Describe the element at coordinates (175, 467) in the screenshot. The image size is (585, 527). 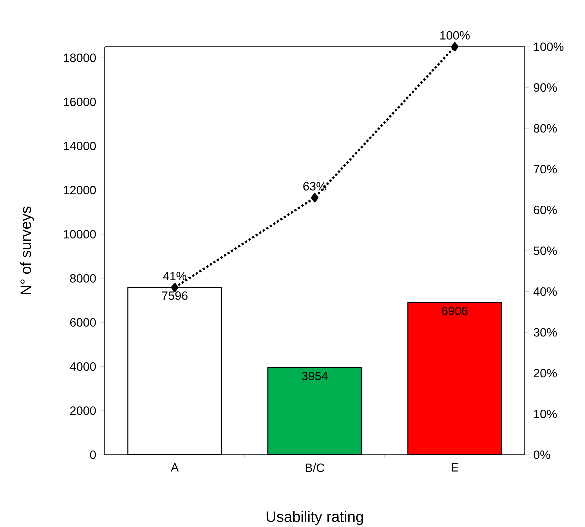
I see `x-tick-label: A` at that location.